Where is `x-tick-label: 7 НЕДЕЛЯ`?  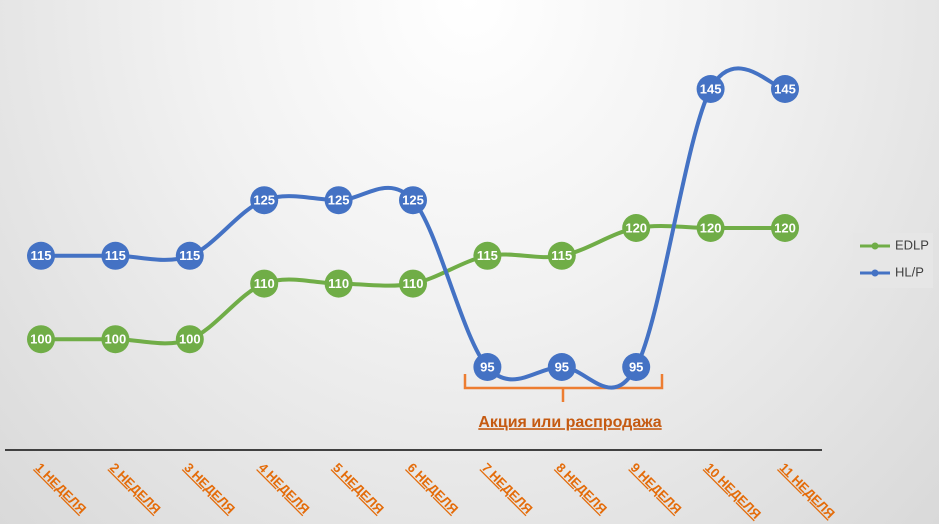
x-tick-label: 7 НЕДЕЛЯ is located at coordinates (507, 488).